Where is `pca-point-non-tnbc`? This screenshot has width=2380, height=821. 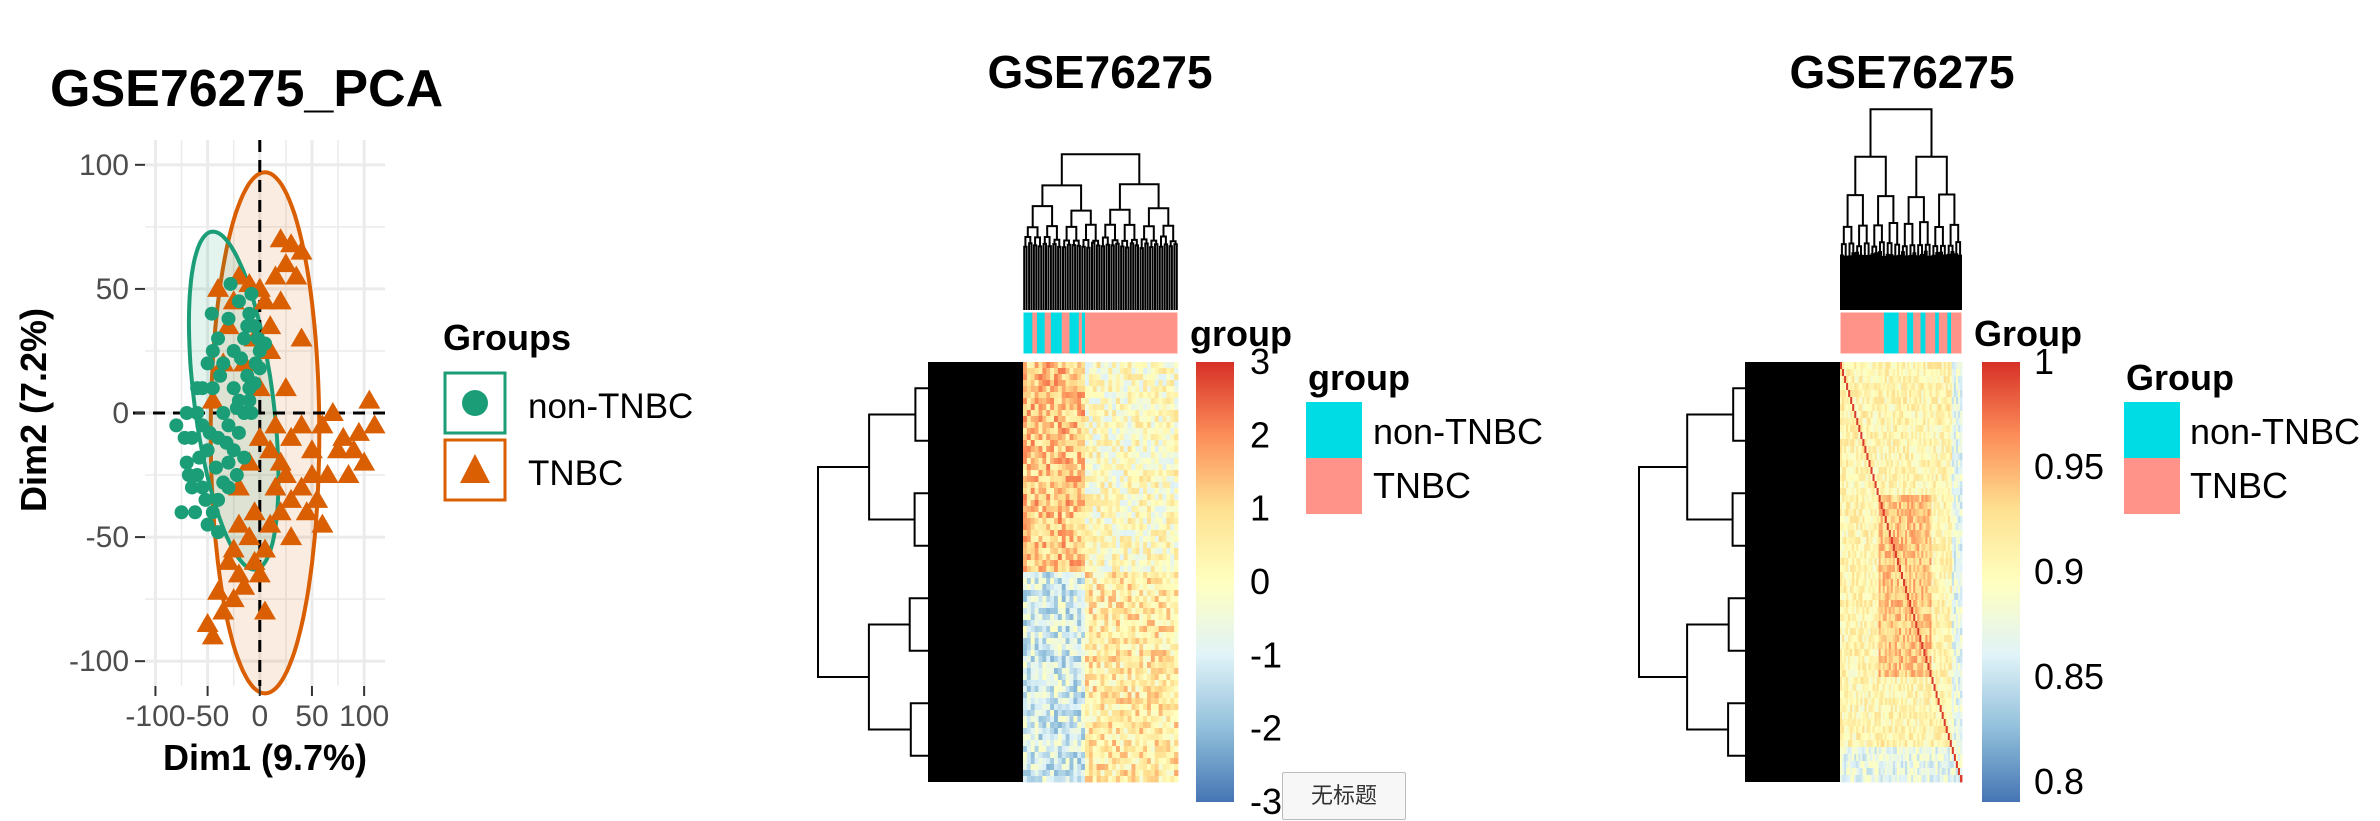 pca-point-non-tnbc is located at coordinates (218, 500).